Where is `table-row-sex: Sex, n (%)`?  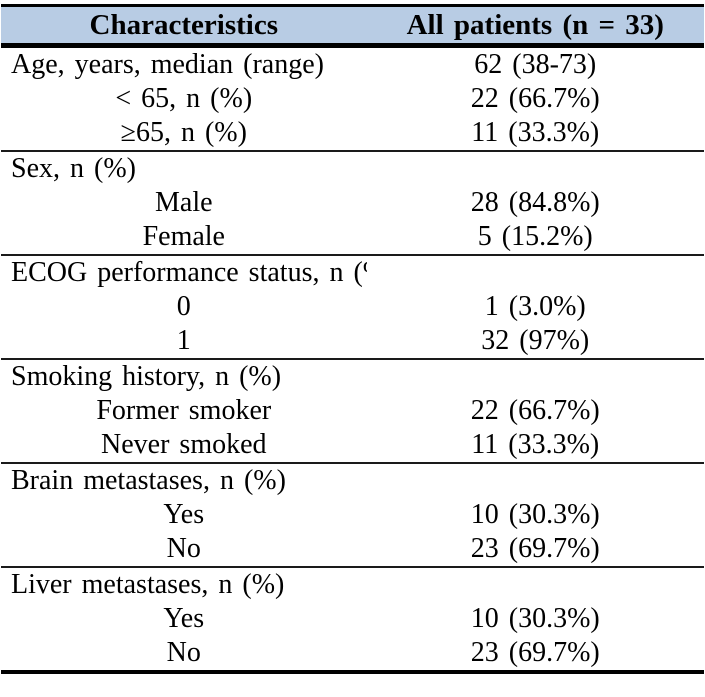 table-row-sex: Sex, n (%) is located at coordinates (352, 168).